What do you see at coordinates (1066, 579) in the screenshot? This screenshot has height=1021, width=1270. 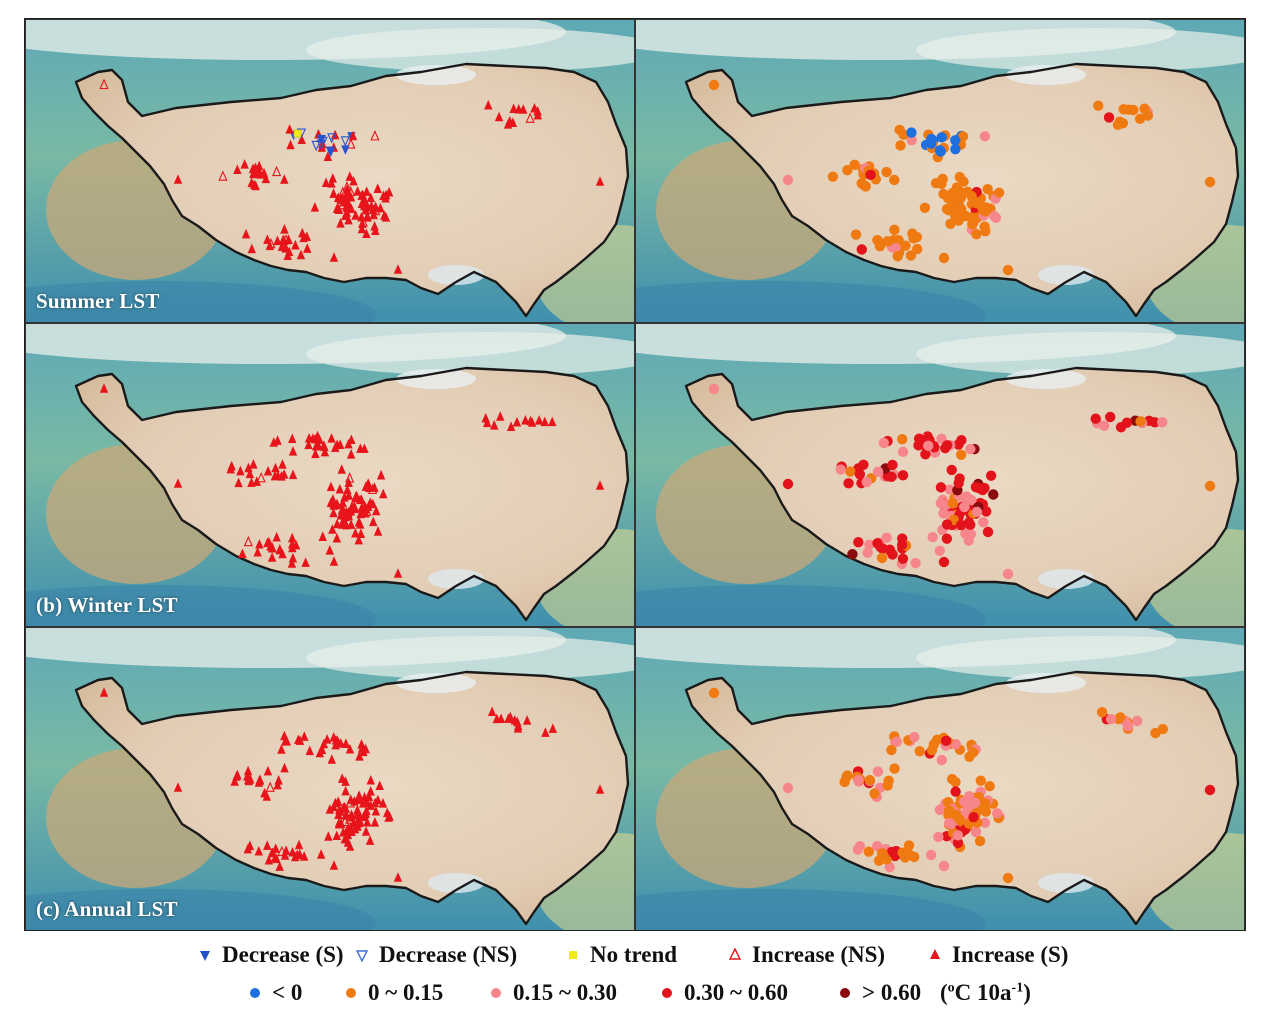 I see `southeast-glacier` at bounding box center [1066, 579].